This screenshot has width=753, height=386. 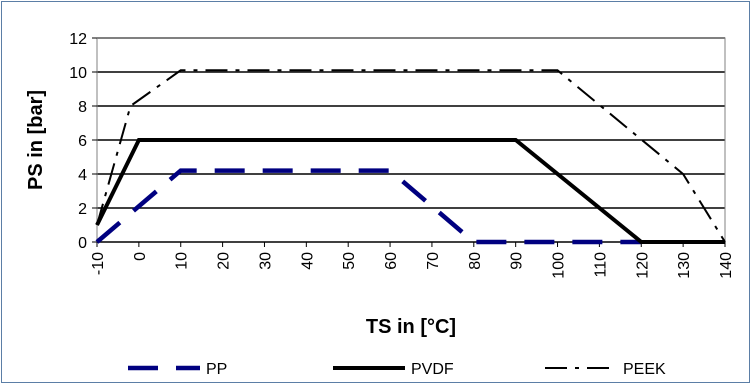 I want to click on x-tick-label: 30, so click(x=265, y=261).